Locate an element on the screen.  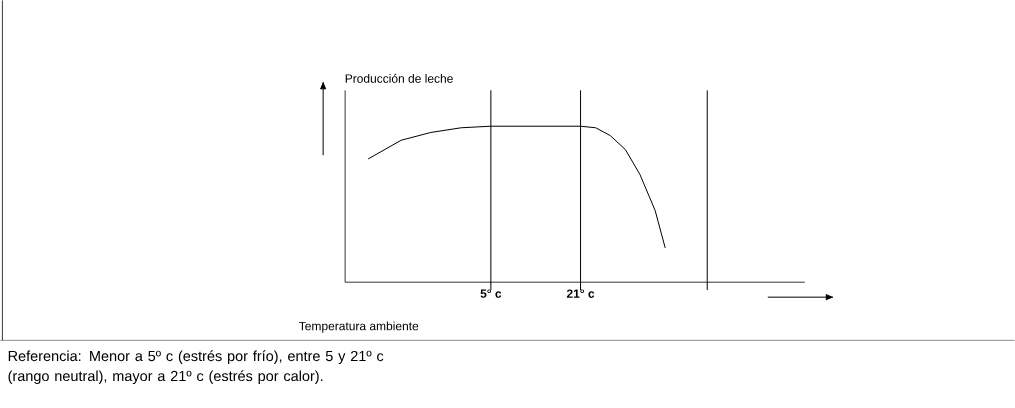
x-tick-label: 5° c is located at coordinates (491, 293).